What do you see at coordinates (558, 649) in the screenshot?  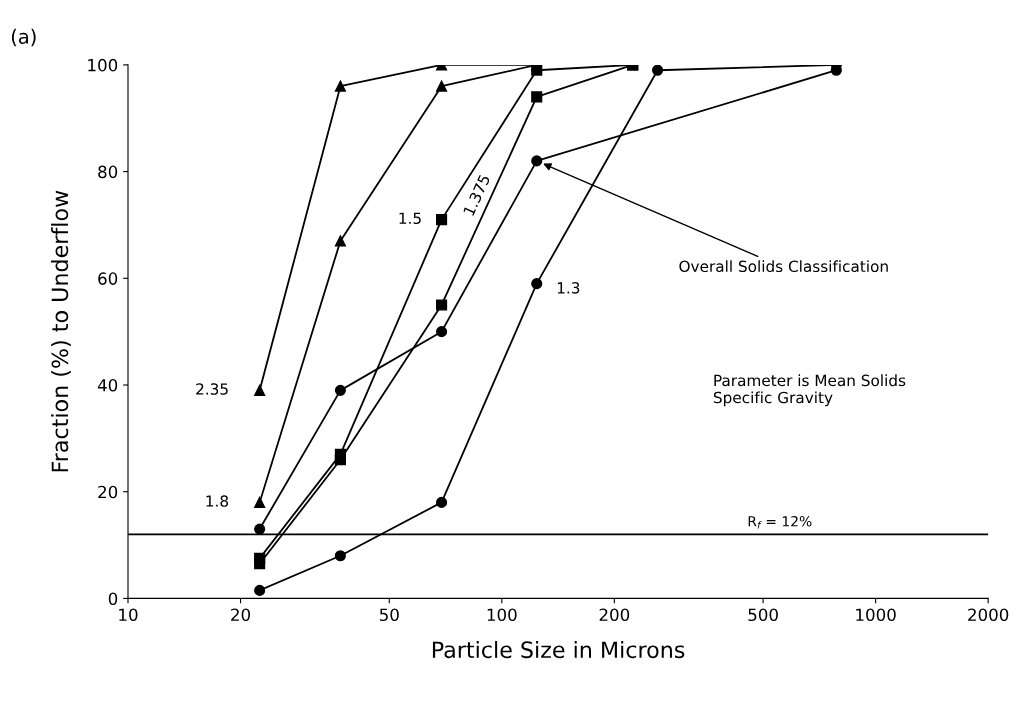 I see `x-axis-title: Particle Size in Microns` at bounding box center [558, 649].